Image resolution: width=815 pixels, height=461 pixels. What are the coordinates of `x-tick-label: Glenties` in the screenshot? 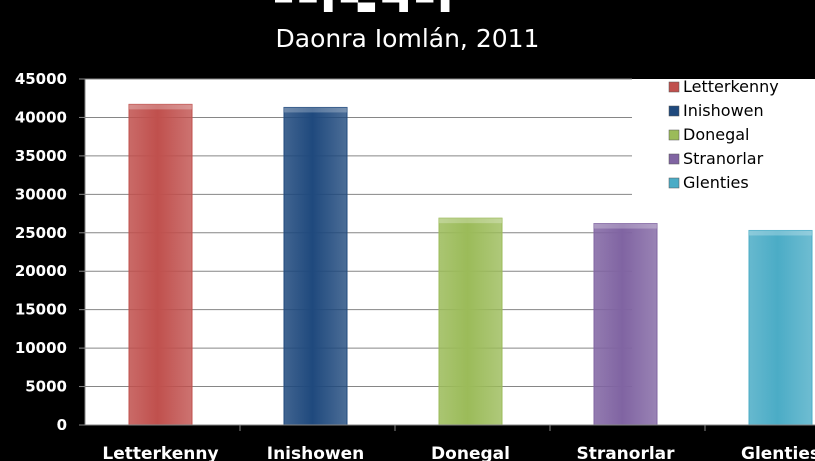 It's located at (778, 452).